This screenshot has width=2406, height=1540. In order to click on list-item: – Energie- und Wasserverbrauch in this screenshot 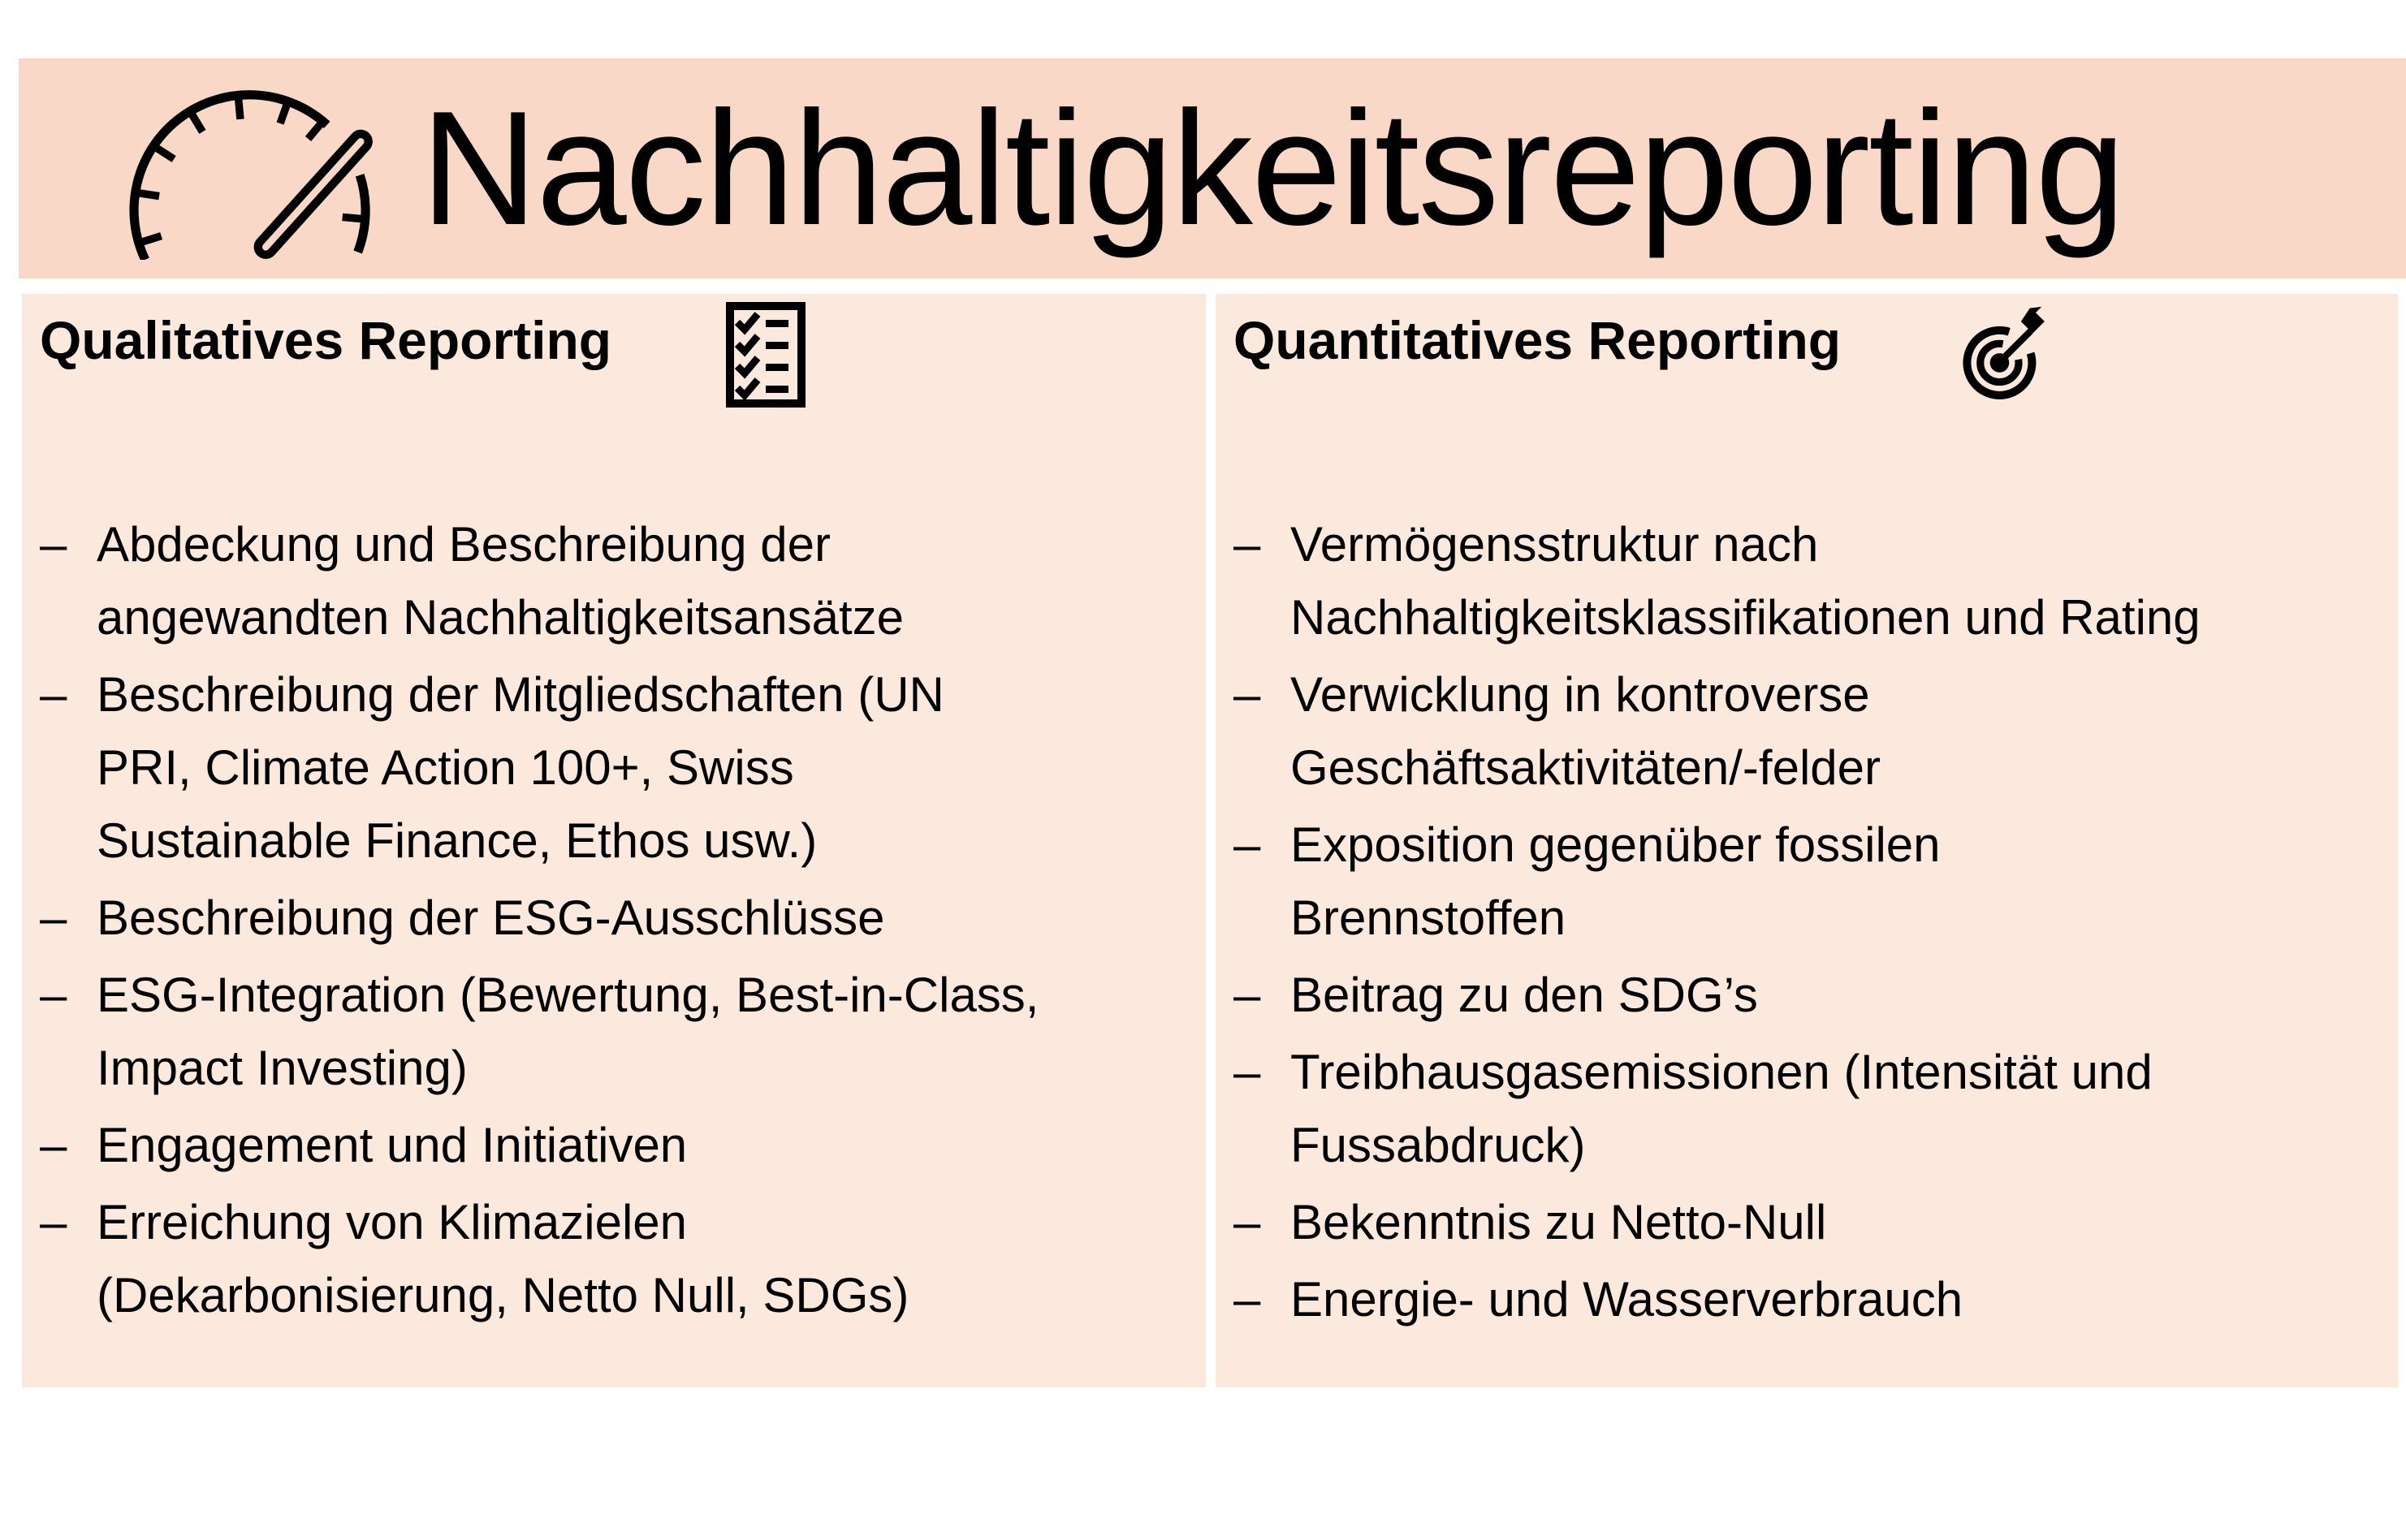, I will do `click(1804, 1299)`.